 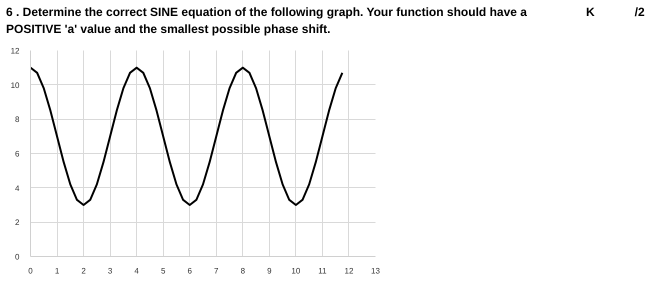 I want to click on y-tick-label: 12, so click(x=15, y=51).